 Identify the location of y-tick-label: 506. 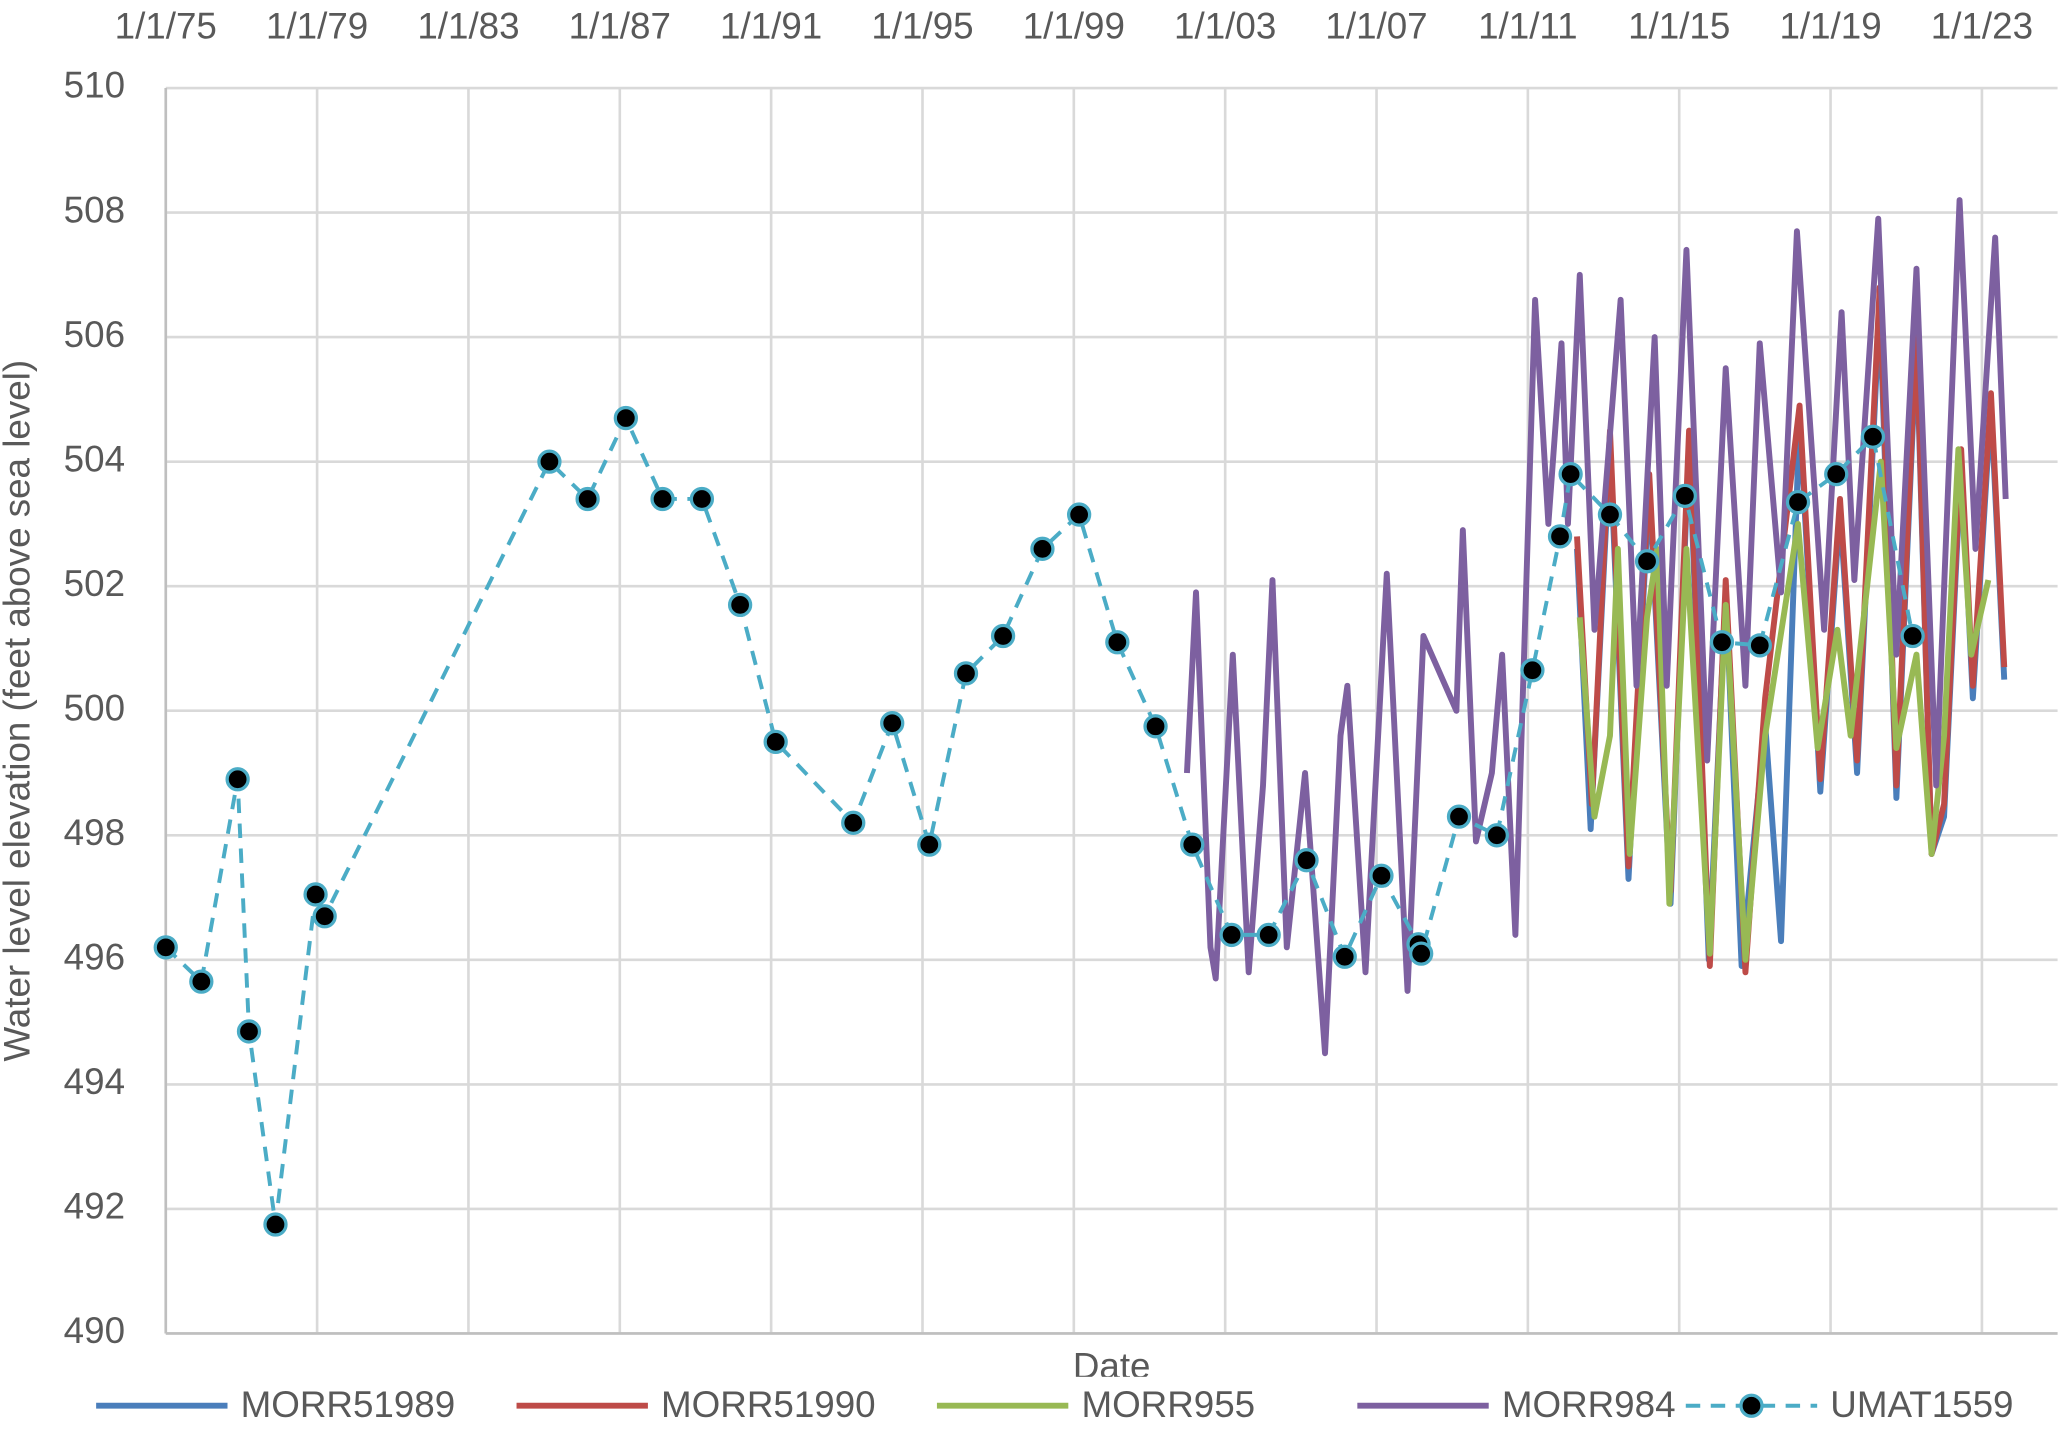
(94, 334).